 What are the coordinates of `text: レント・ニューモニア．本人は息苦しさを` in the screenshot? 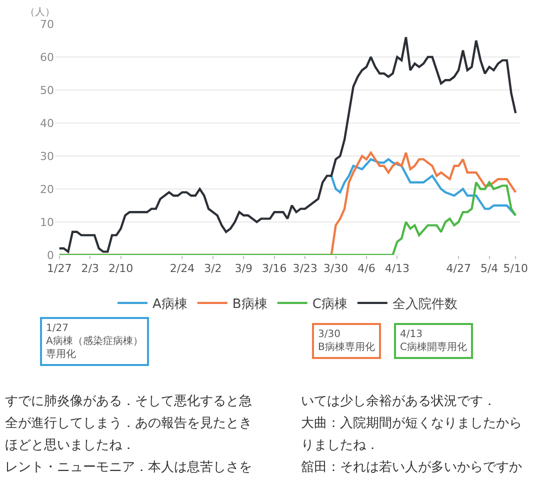 It's located at (128, 467).